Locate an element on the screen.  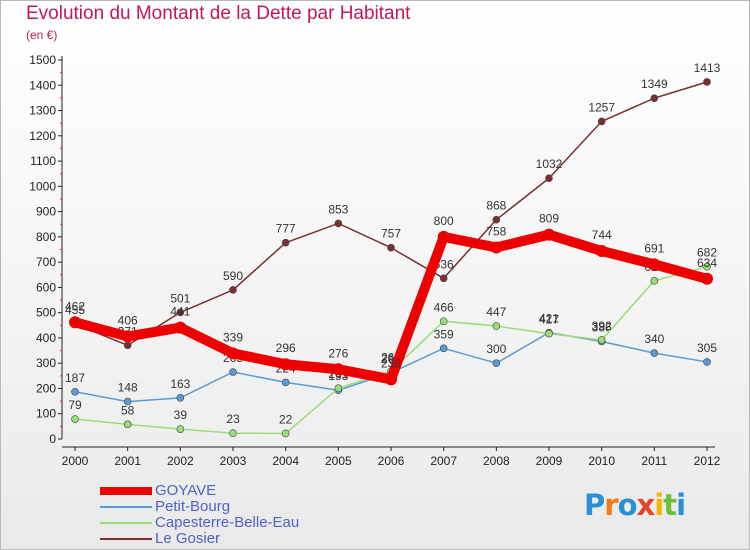
x-tick-label: 2012 is located at coordinates (707, 461).